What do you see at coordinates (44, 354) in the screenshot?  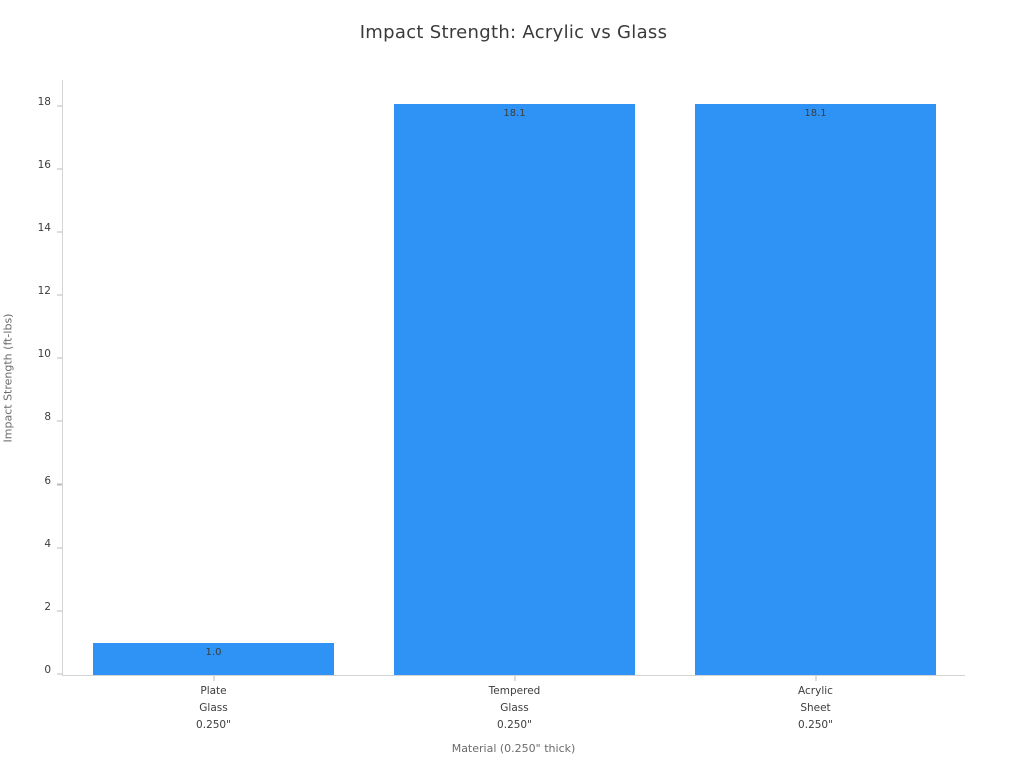 I see `y-tick-label: 10` at bounding box center [44, 354].